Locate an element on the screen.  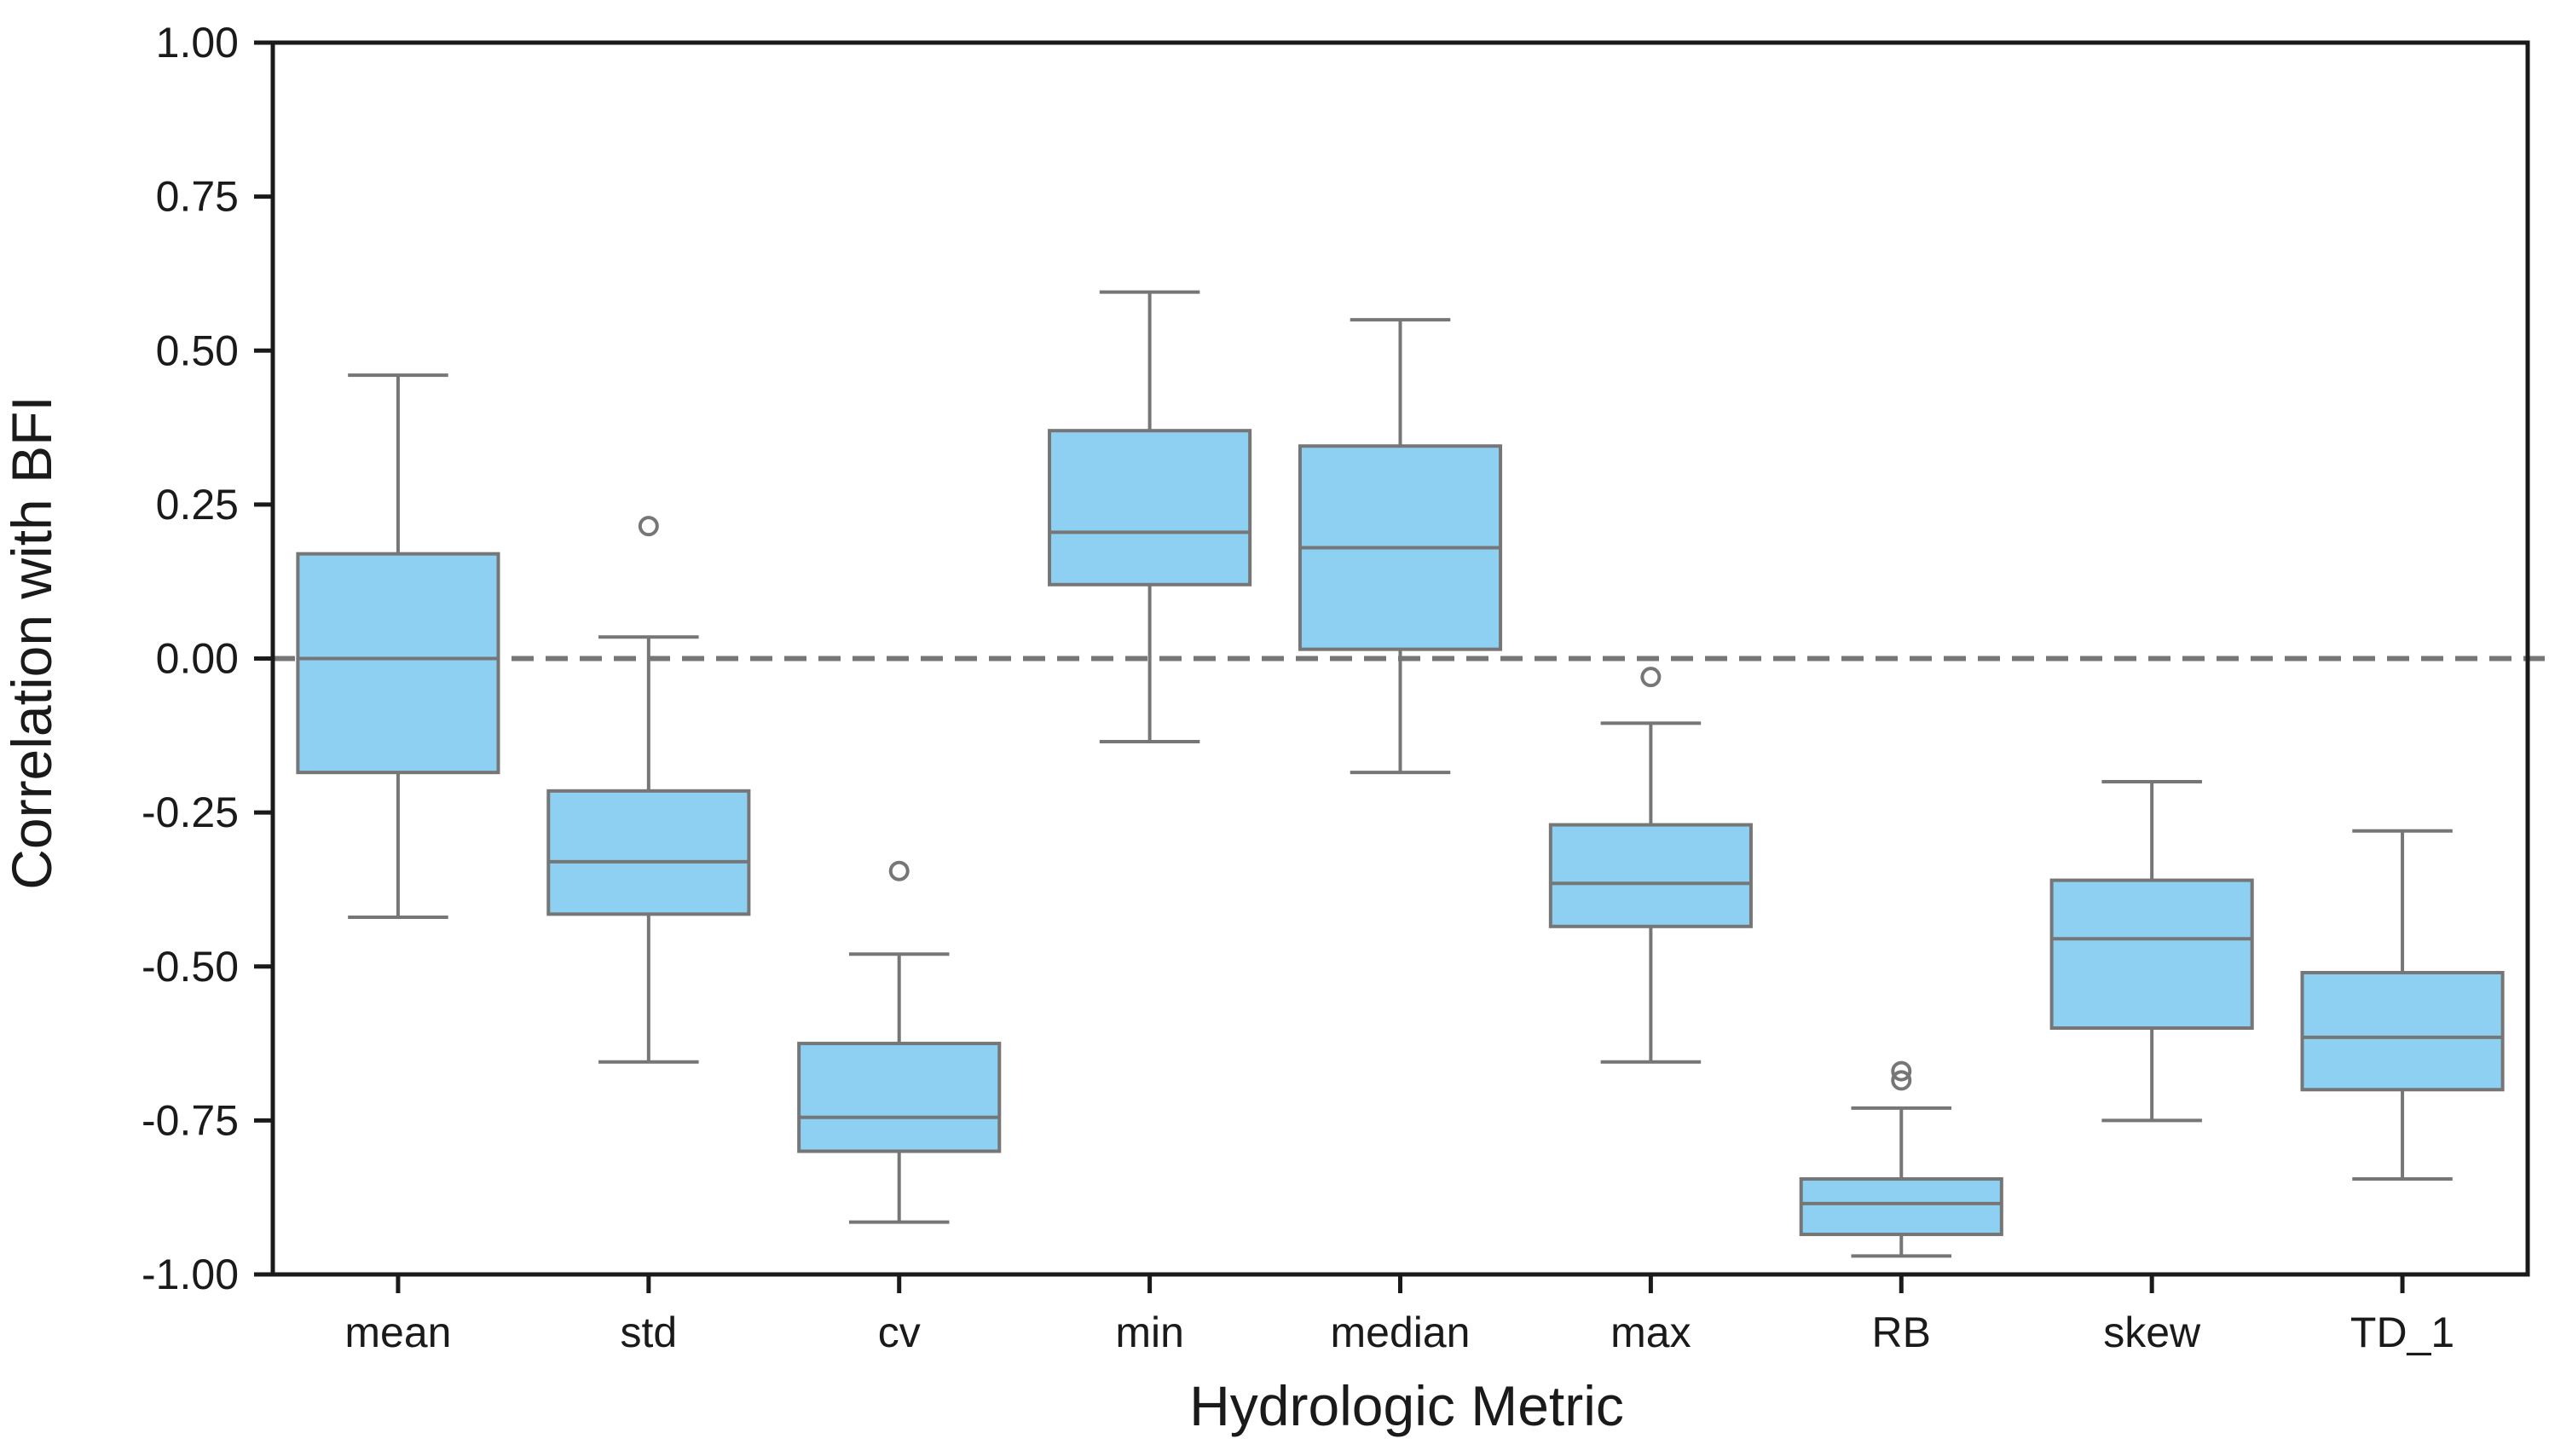
iqr-box-std is located at coordinates (649, 852).